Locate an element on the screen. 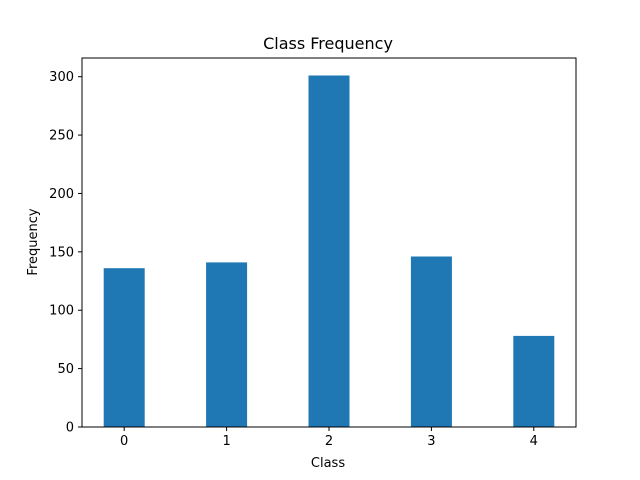 The height and width of the screenshot is (480, 640). y-tick-label: 100 is located at coordinates (61, 311).